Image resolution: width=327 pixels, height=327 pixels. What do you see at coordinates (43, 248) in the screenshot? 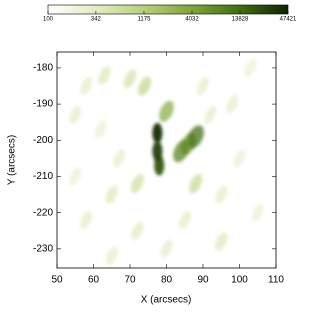
I see `y-tick-label: -230` at bounding box center [43, 248].